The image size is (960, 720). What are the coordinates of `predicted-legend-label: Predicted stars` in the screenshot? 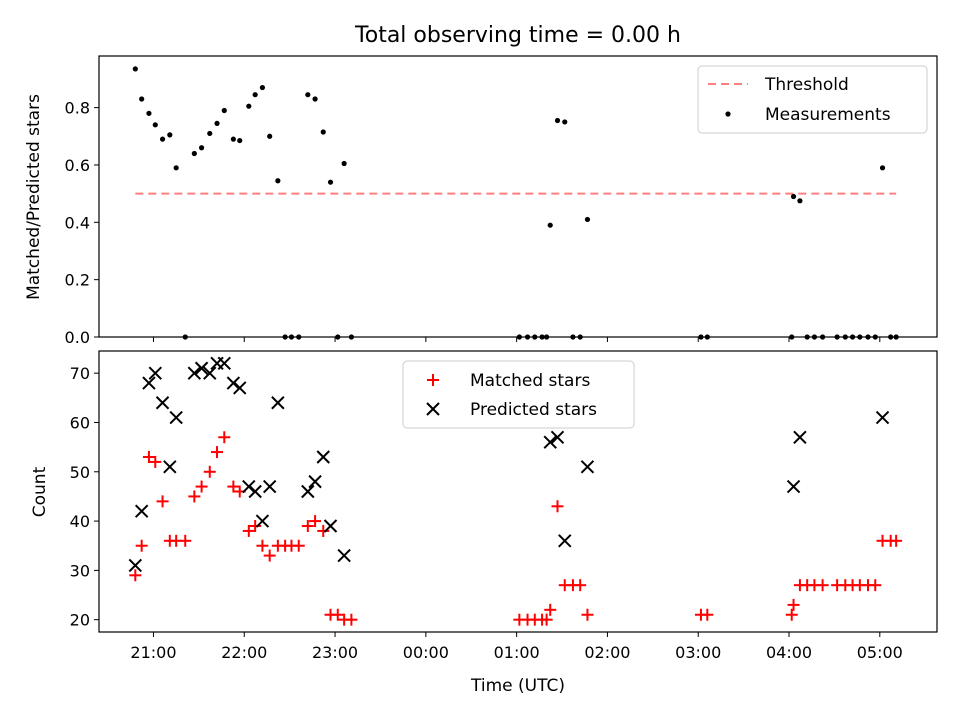 It's located at (533, 410).